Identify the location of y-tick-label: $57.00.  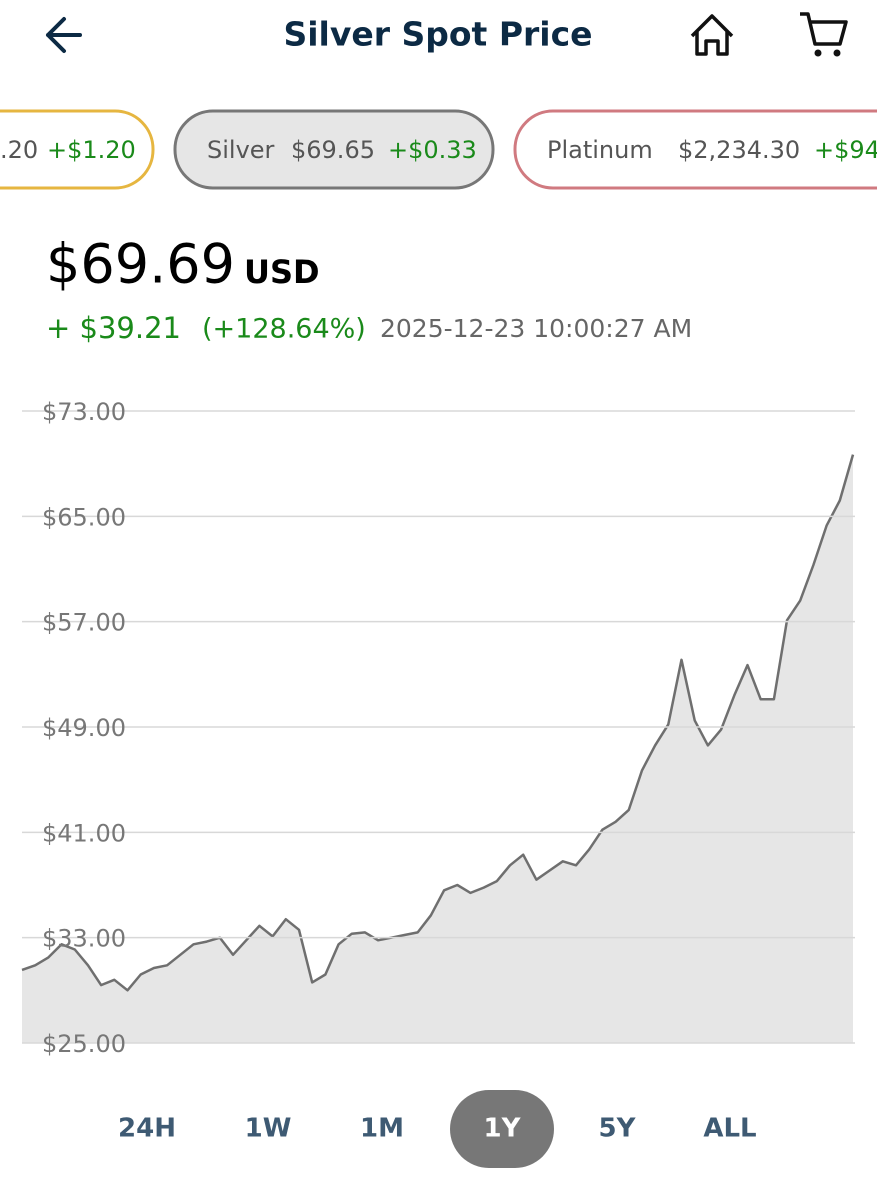
(84, 623).